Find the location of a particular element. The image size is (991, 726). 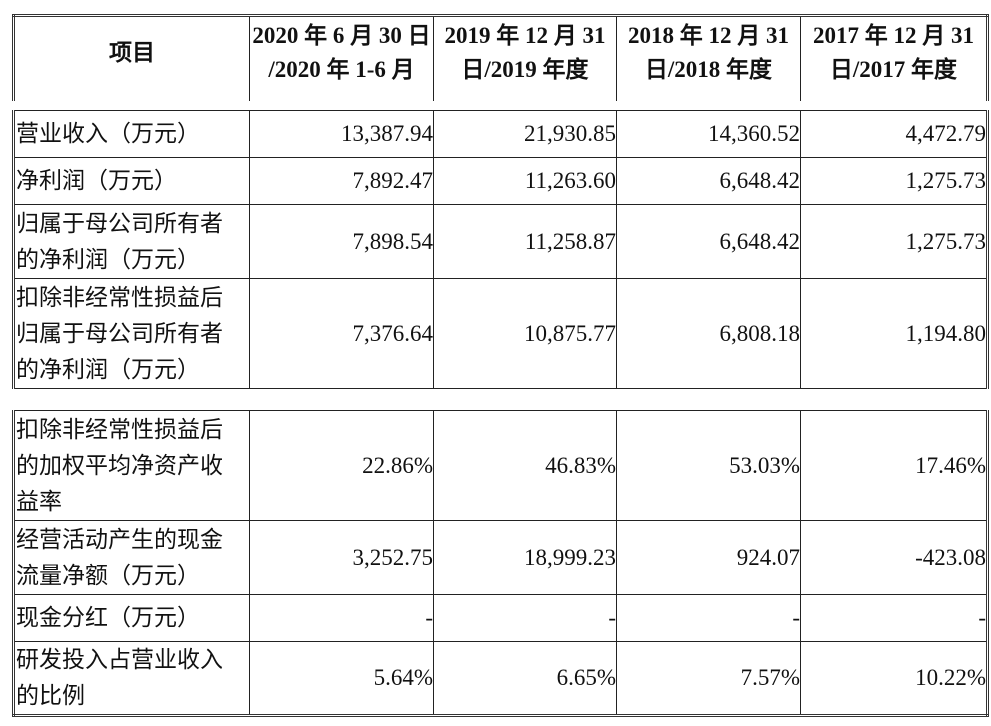

cell-value: 46.83% is located at coordinates (525, 465).